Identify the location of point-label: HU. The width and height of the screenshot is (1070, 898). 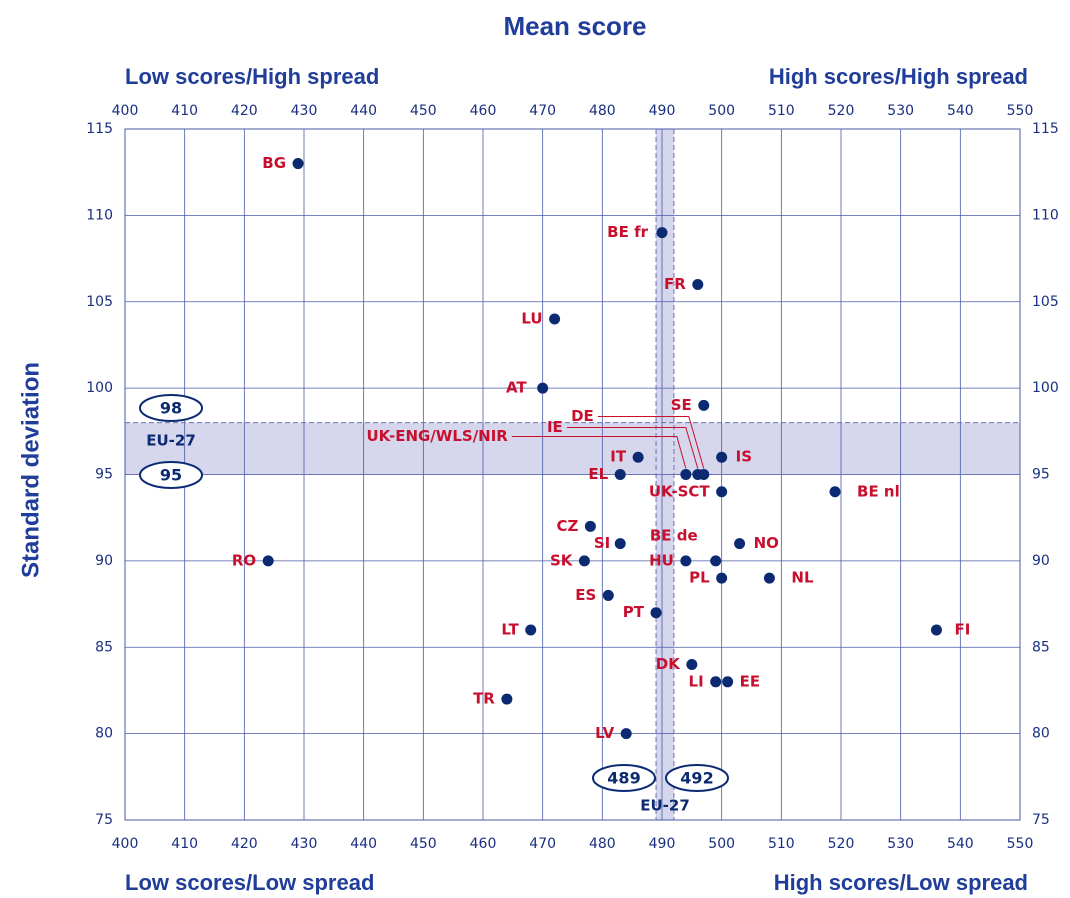
(661, 560).